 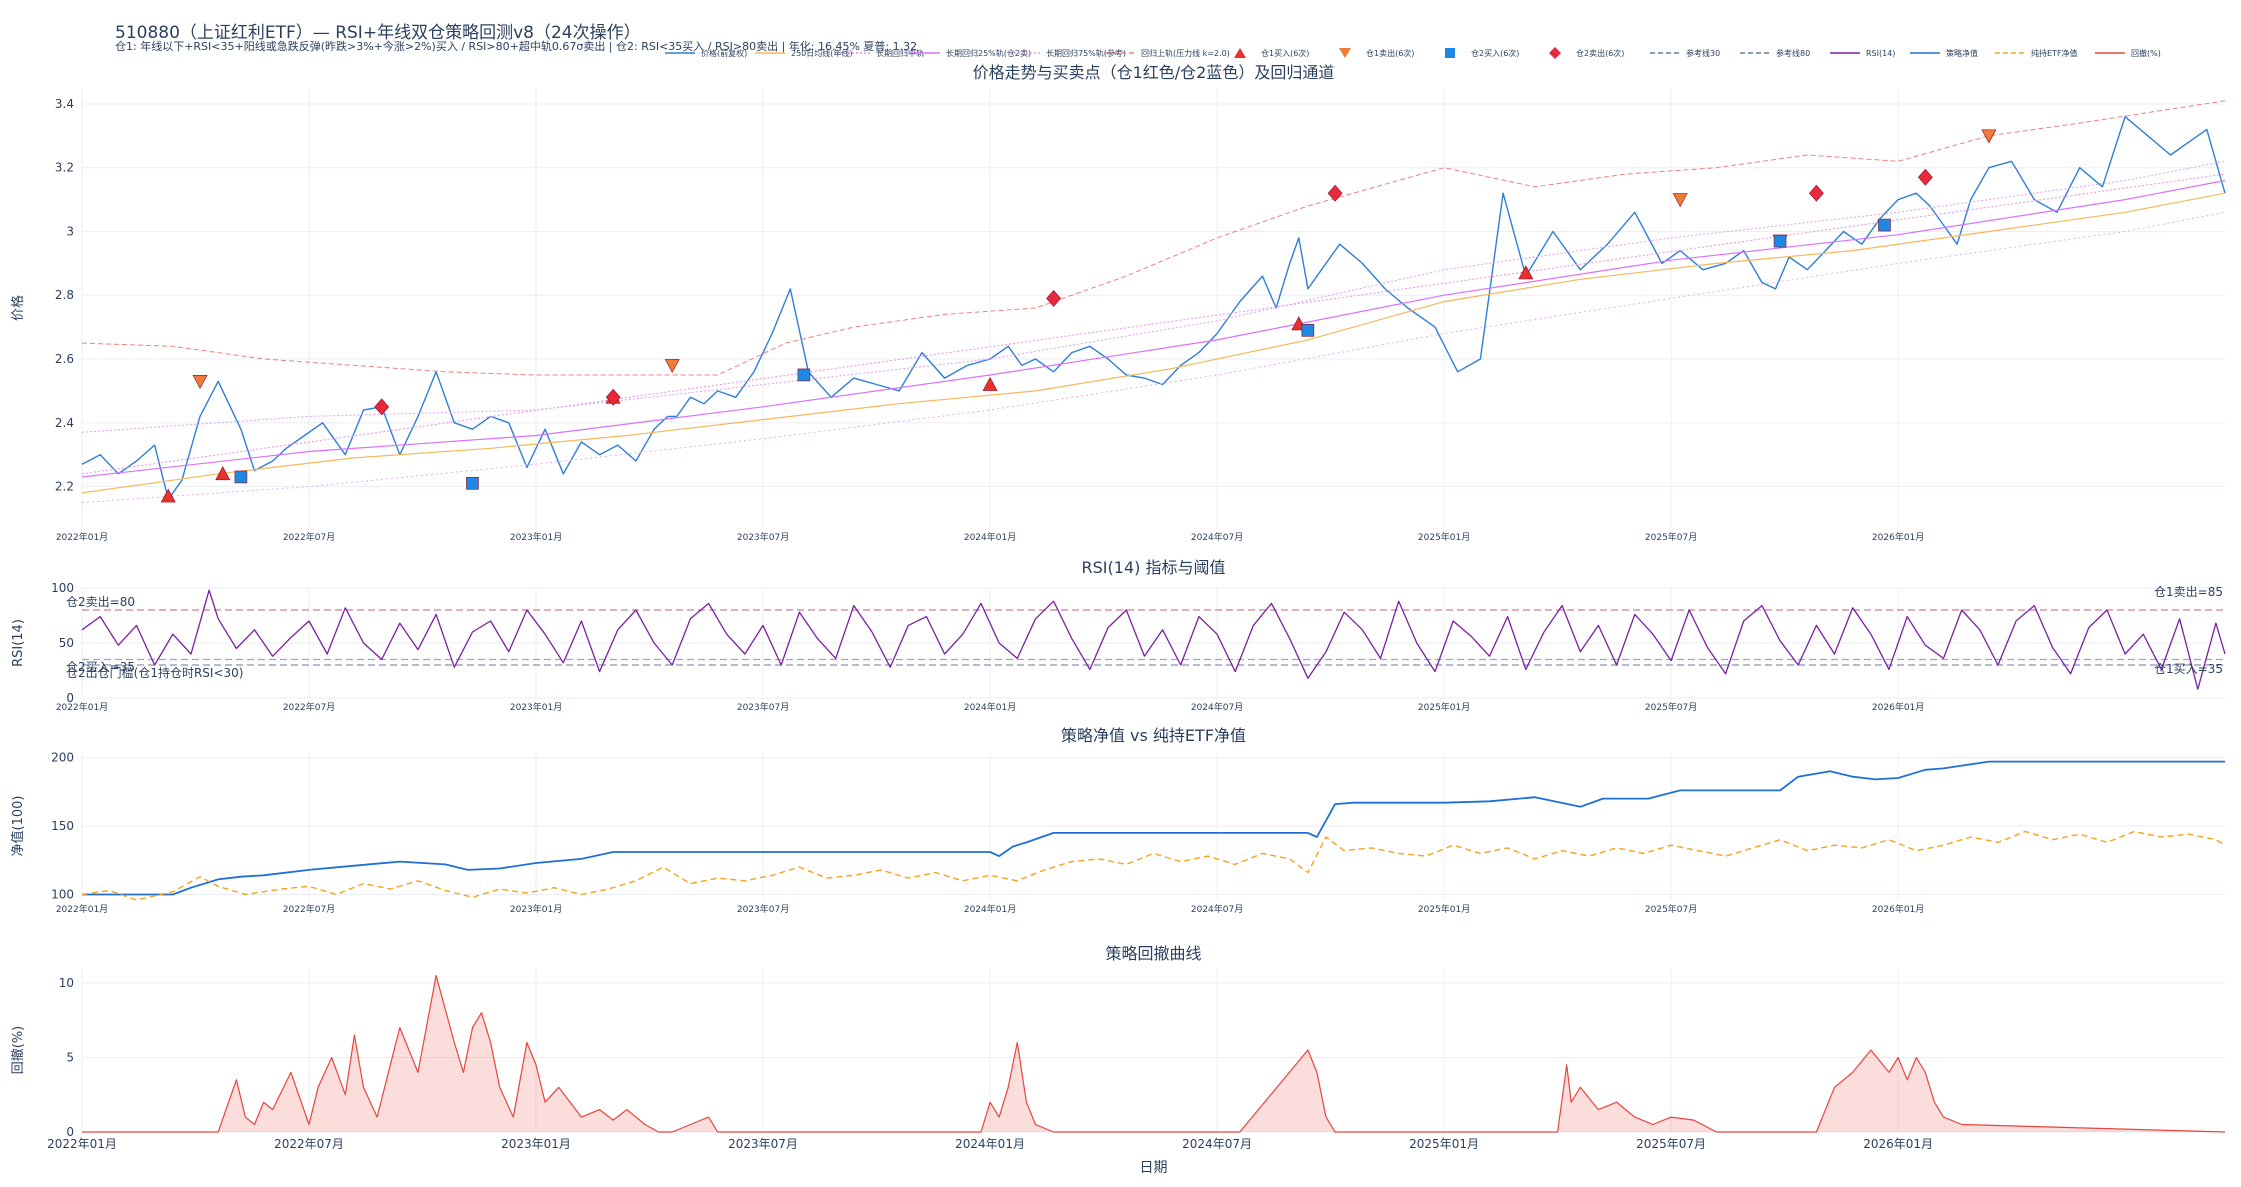 What do you see at coordinates (804, 53) in the screenshot?
I see `legend-item: 250日均线(年线)` at bounding box center [804, 53].